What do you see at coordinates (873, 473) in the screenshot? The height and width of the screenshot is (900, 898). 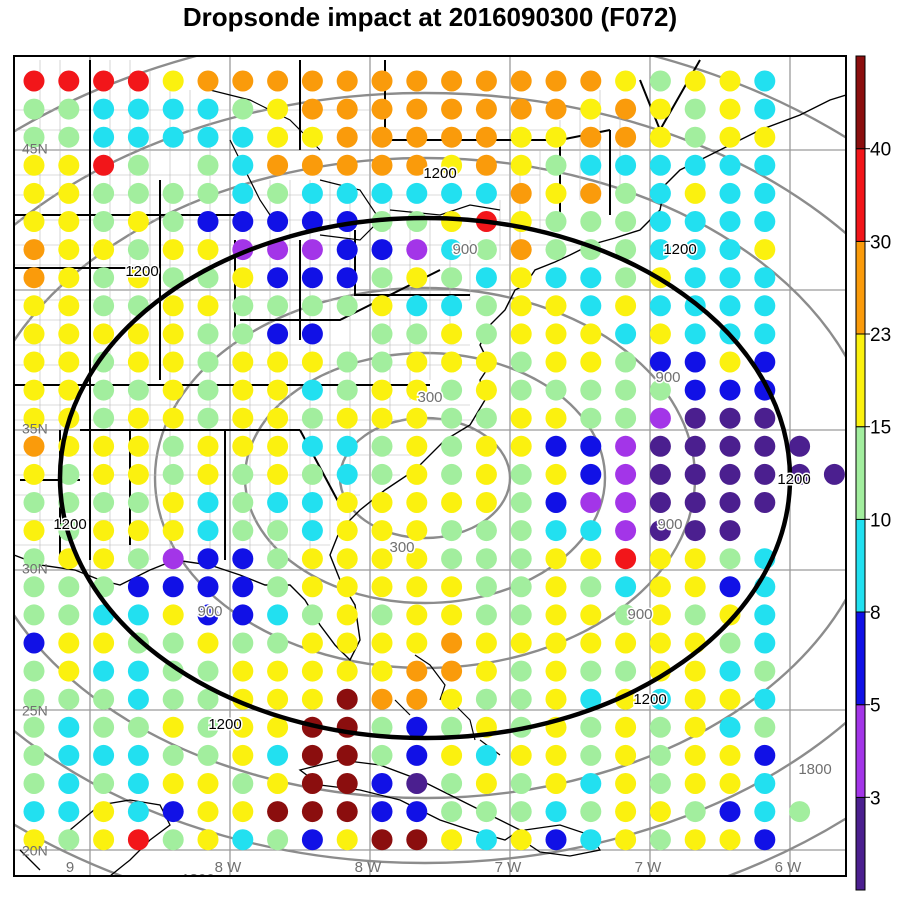 I see `colorbar: 3 5 8 10 15 23 30 40` at bounding box center [873, 473].